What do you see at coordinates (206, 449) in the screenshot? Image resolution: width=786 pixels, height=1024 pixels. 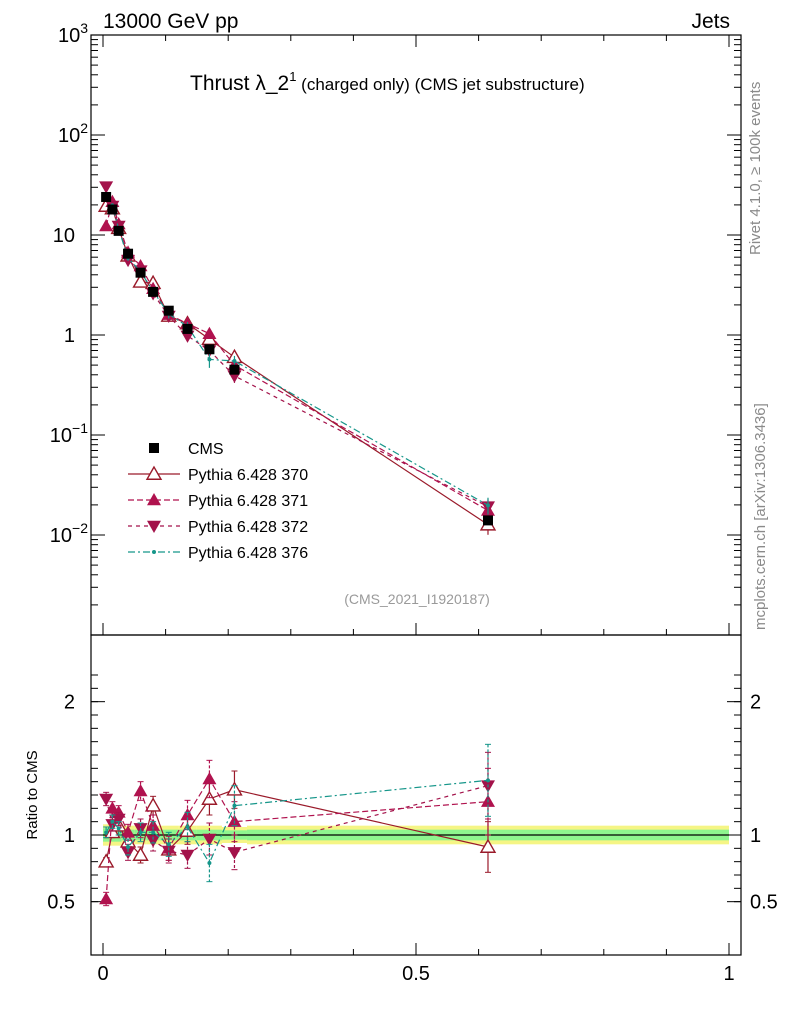 I see `legend-label-cms: CMS` at bounding box center [206, 449].